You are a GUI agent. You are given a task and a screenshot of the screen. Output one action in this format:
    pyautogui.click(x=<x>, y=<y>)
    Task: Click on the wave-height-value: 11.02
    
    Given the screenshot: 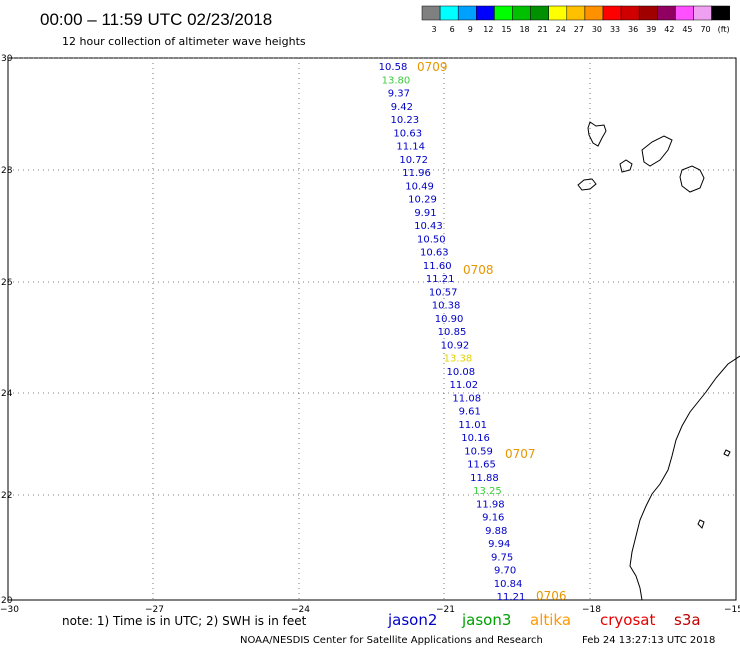 What is the action you would take?
    pyautogui.click(x=463, y=385)
    